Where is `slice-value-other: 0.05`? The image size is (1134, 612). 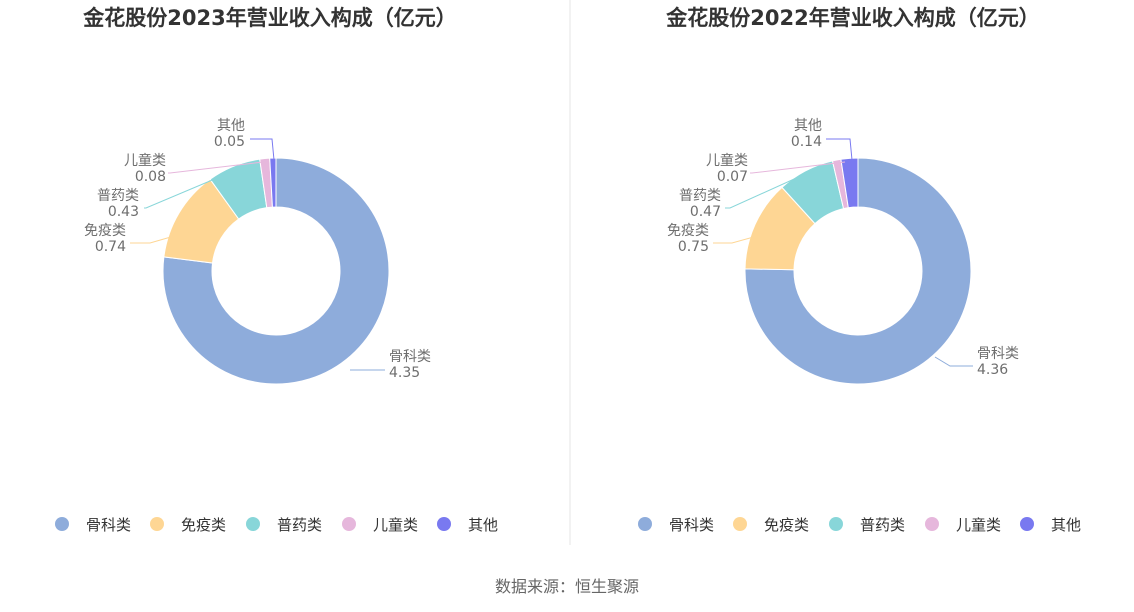
slice-value-other: 0.05 is located at coordinates (229, 142).